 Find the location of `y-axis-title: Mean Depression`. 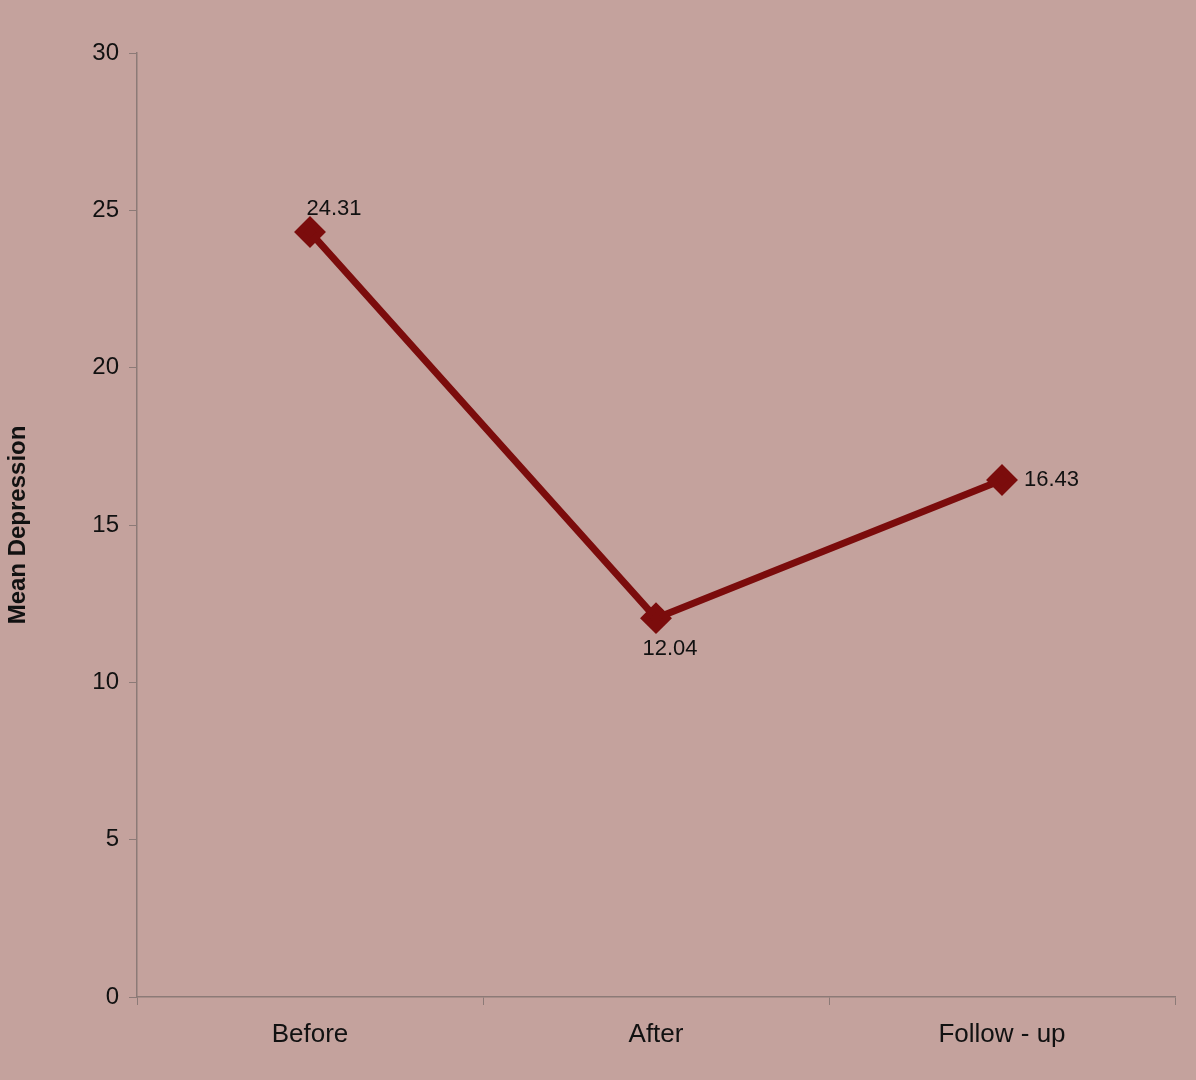

y-axis-title: Mean Depression is located at coordinates (17, 525).